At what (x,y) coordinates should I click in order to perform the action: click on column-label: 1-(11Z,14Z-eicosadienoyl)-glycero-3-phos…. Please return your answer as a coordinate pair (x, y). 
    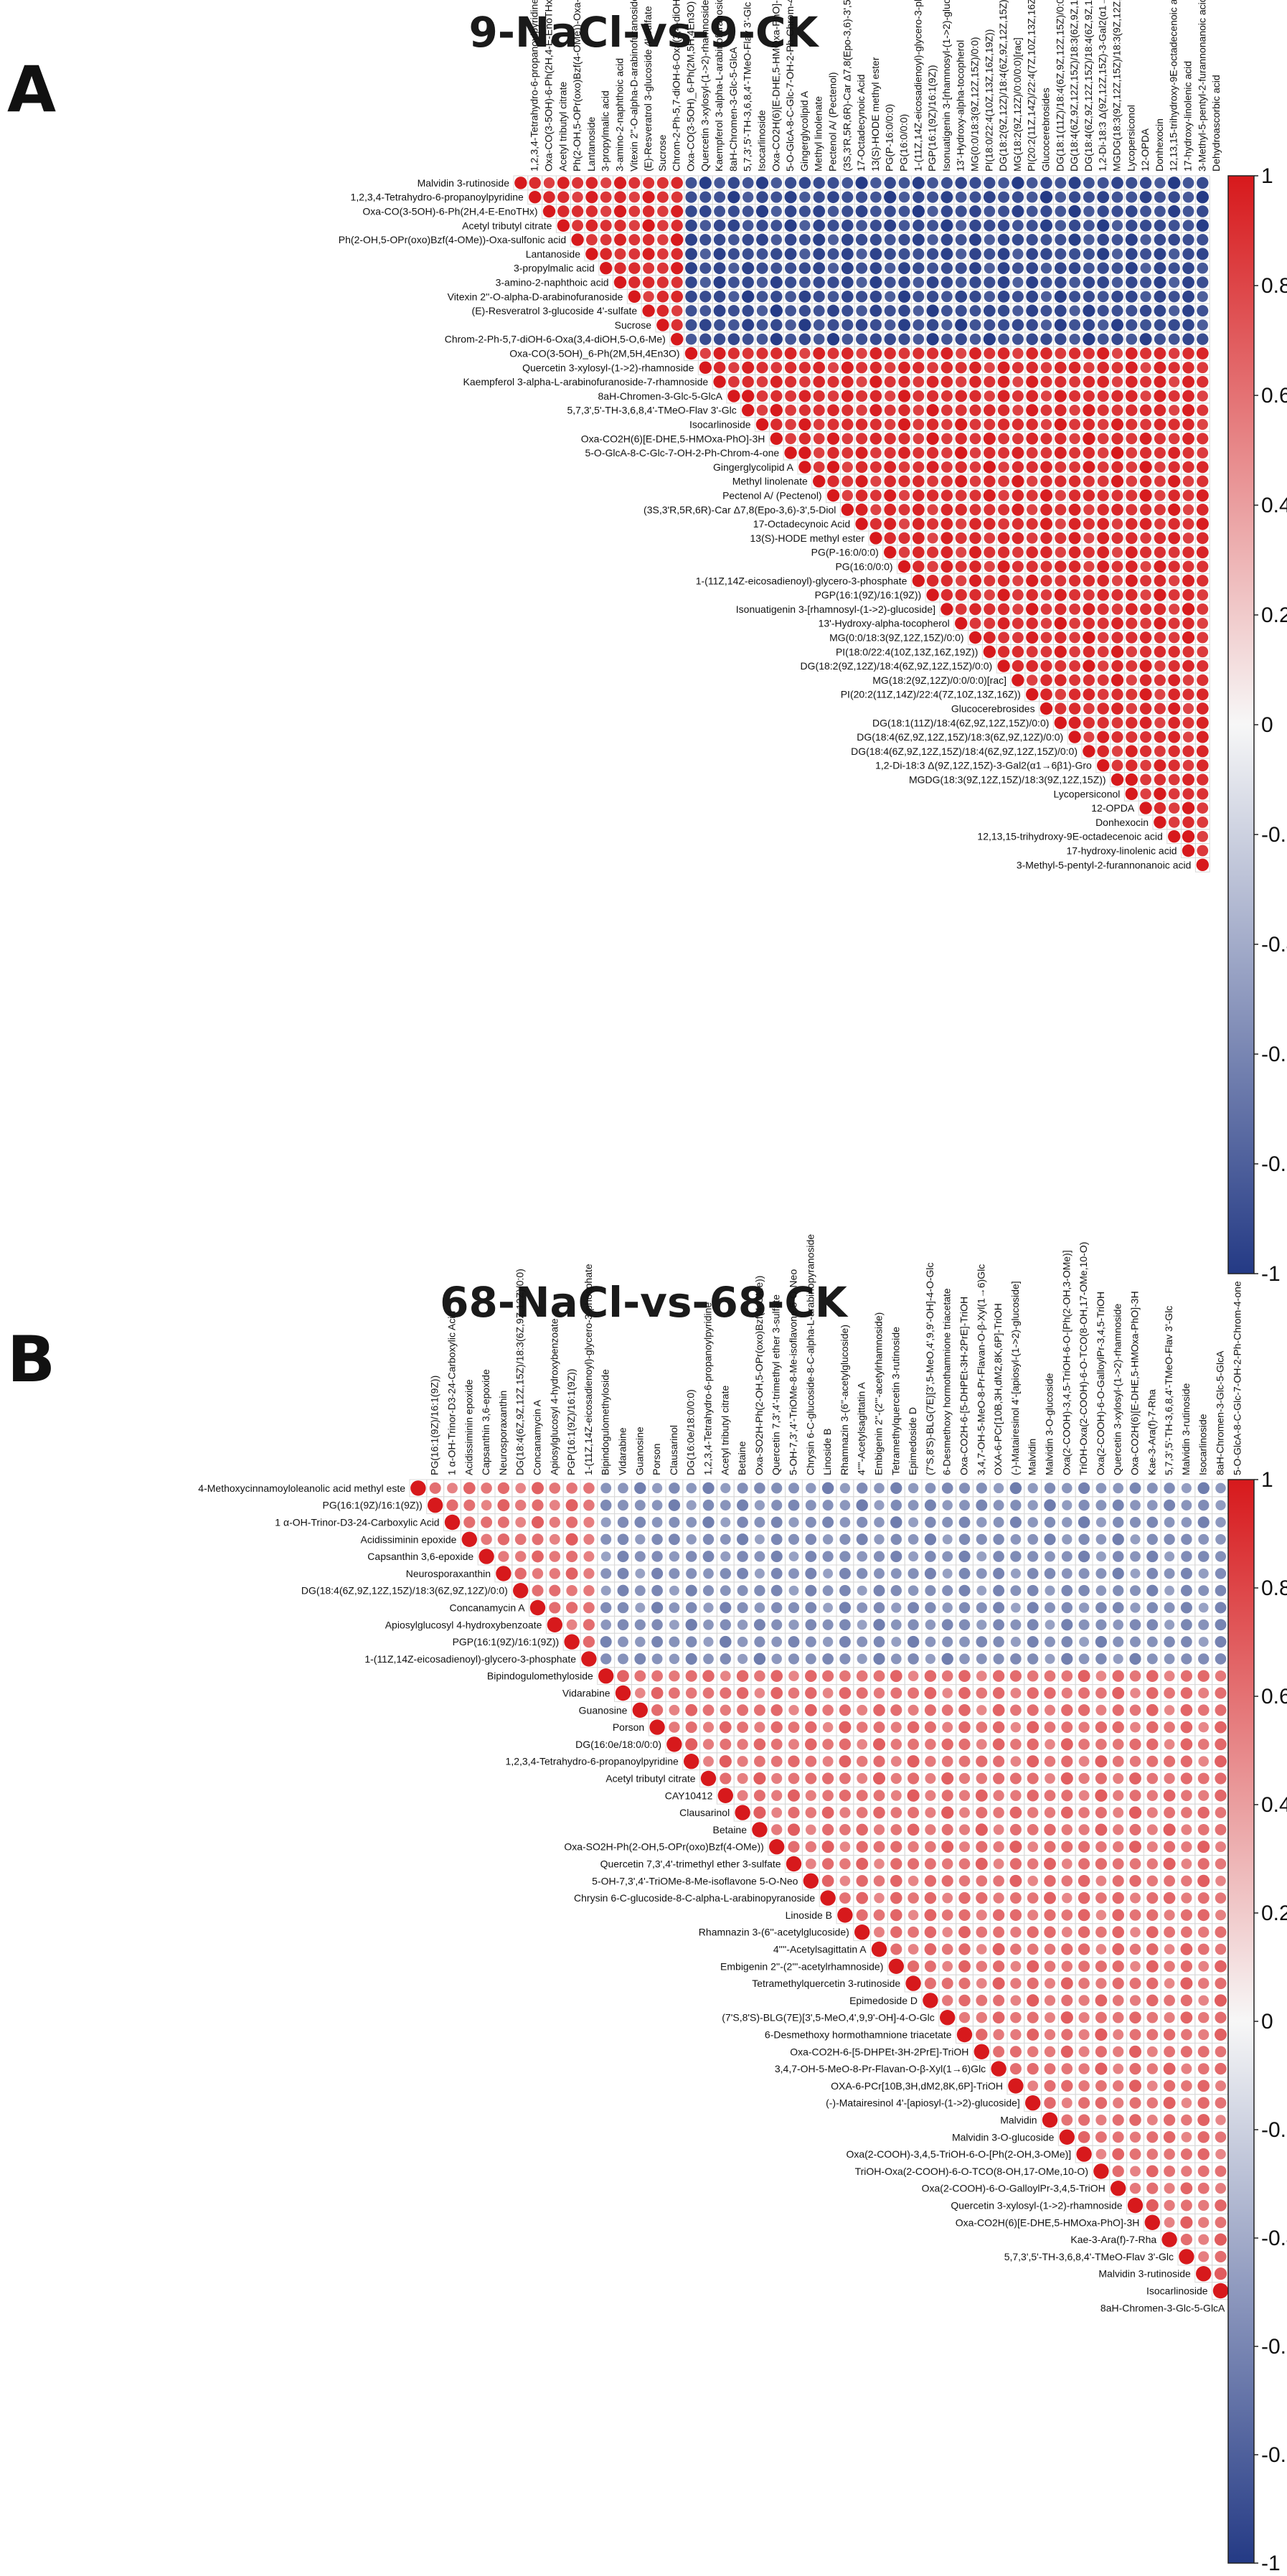
    Looking at the image, I should click on (588, 1369).